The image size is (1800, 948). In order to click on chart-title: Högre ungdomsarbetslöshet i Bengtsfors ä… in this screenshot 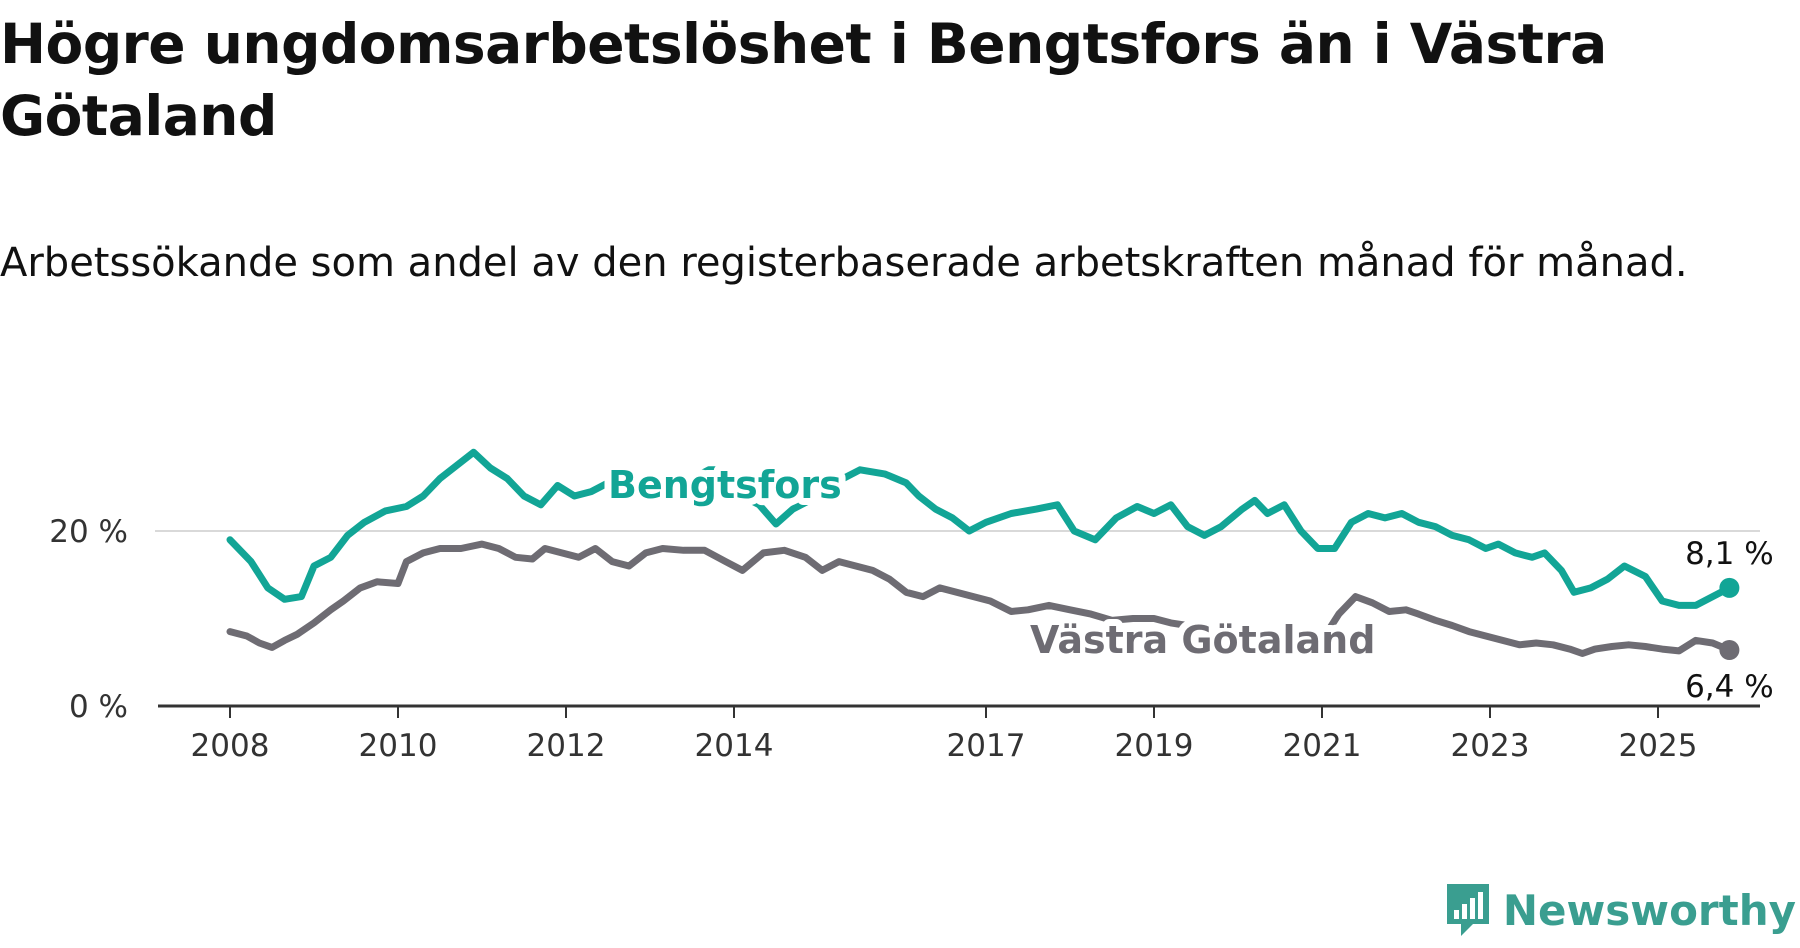, I will do `click(803, 80)`.